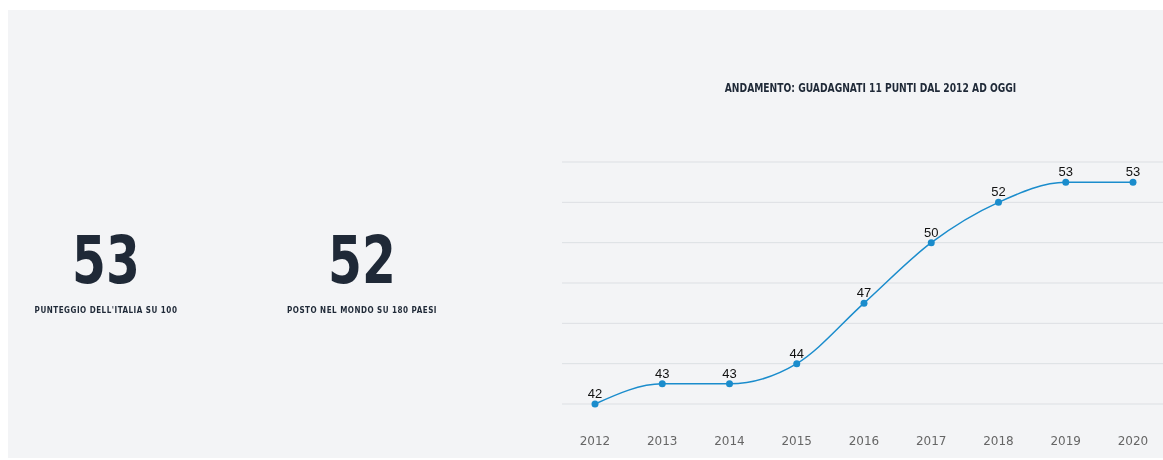 Image resolution: width=1163 pixels, height=460 pixels. I want to click on x-tick-label: 2014, so click(729, 441).